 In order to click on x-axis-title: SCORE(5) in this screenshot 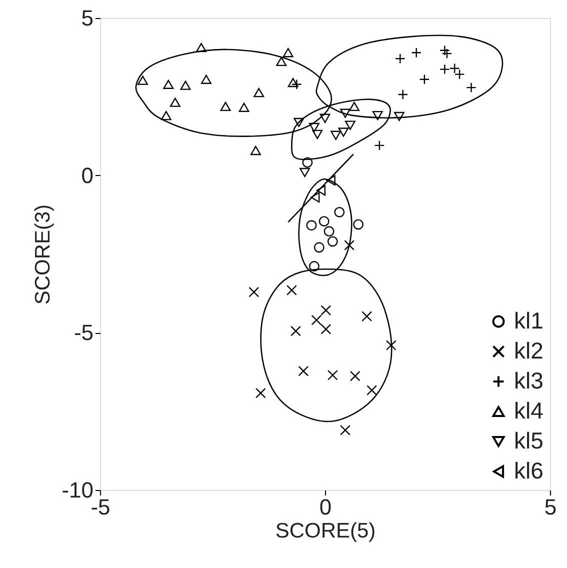, I will do `click(325, 531)`.